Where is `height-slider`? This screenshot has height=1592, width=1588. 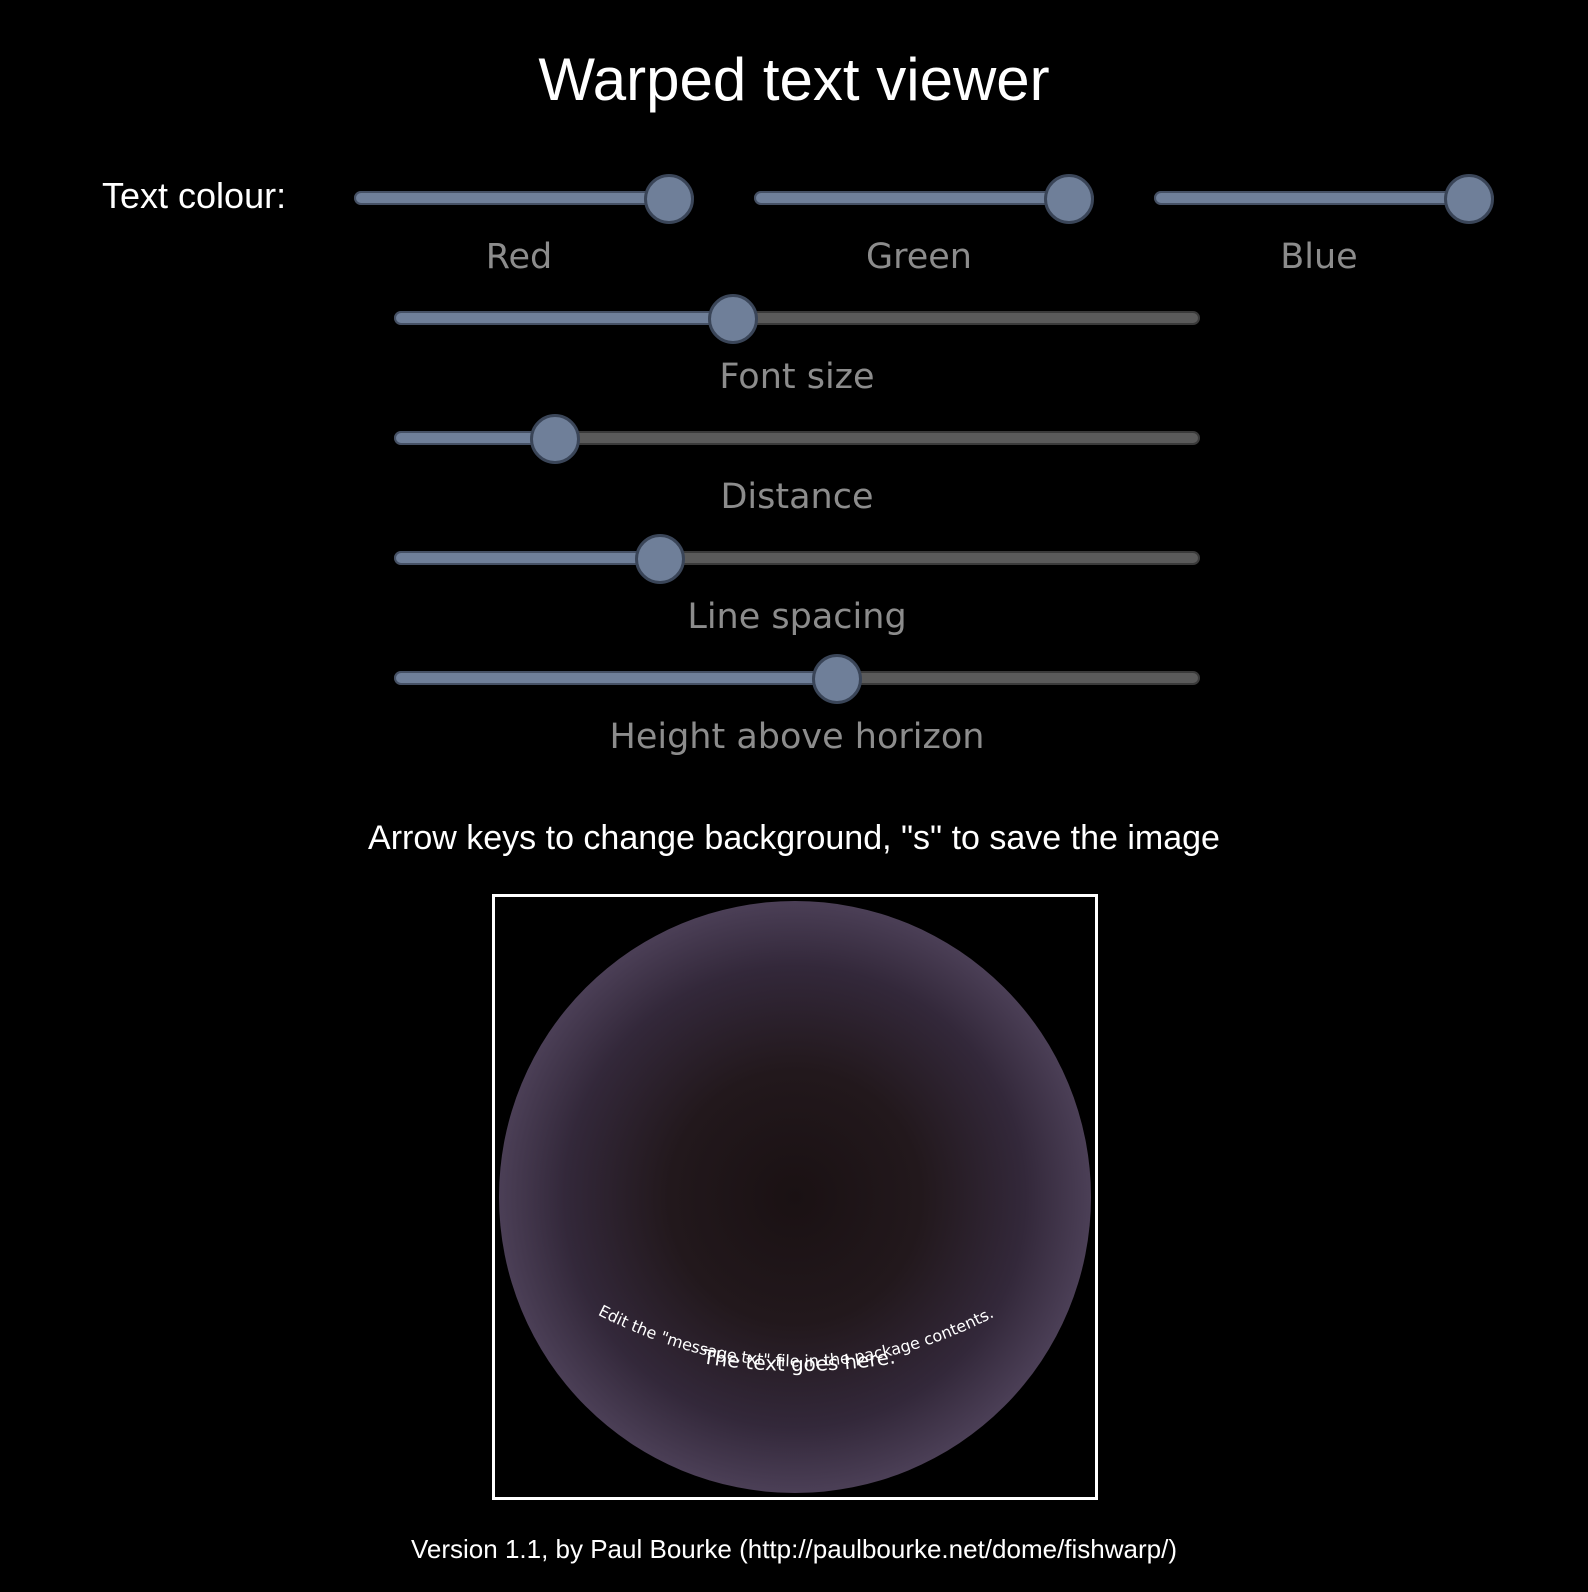
height-slider is located at coordinates (797, 679).